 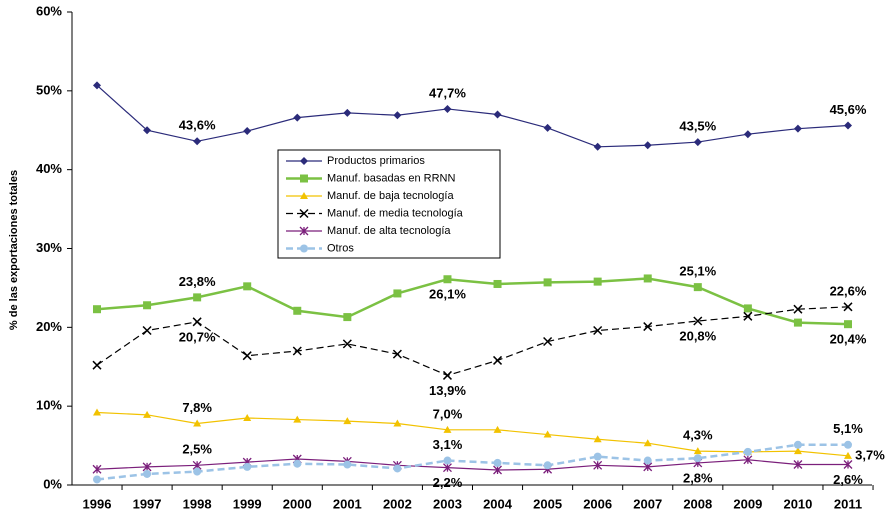 I want to click on data-label: 2,5%, so click(x=197, y=449).